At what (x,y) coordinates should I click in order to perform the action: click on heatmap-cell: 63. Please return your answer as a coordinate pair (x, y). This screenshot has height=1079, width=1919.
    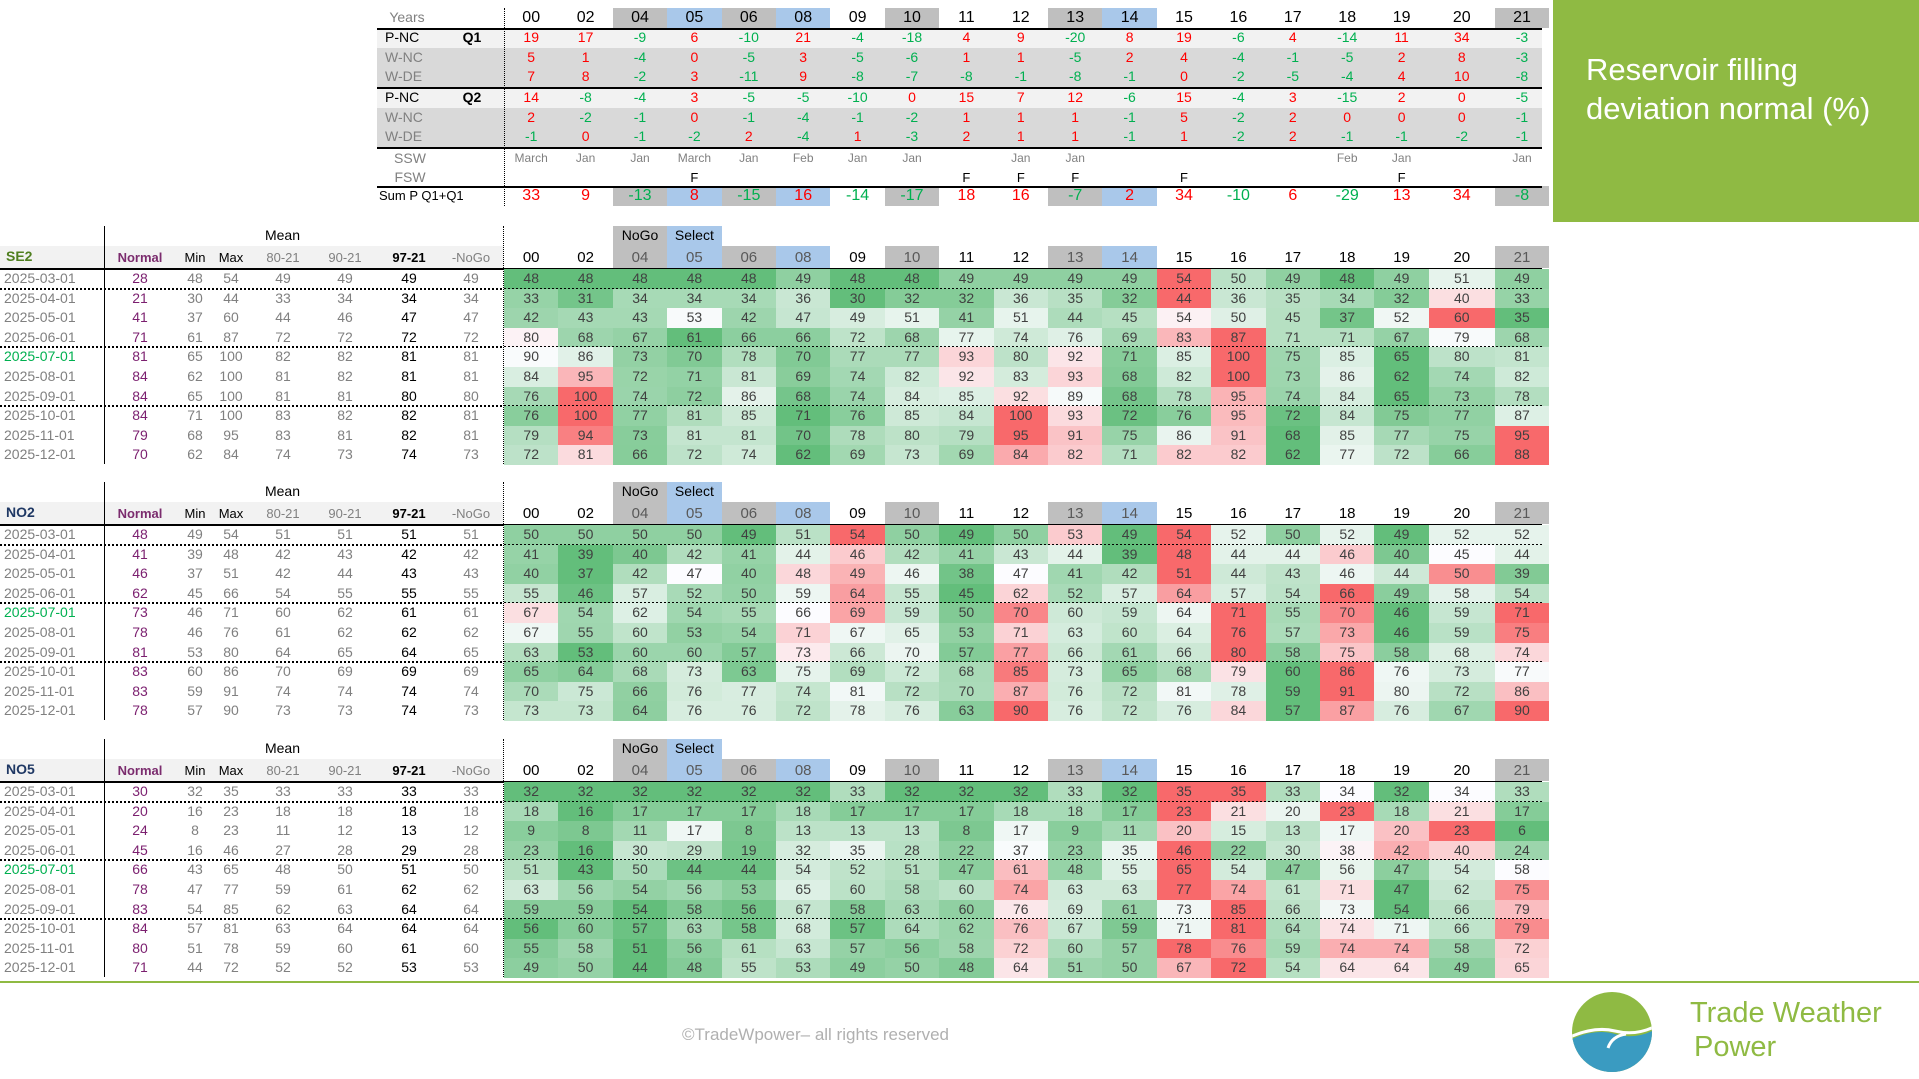
    Looking at the image, I should click on (912, 909).